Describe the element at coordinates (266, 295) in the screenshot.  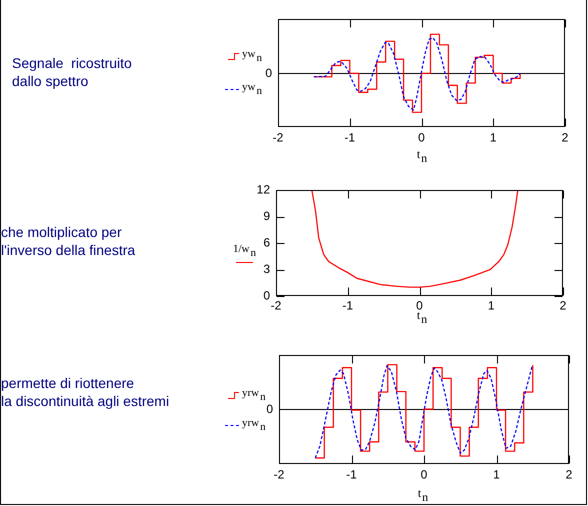
I see `y-tick-label: 0` at that location.